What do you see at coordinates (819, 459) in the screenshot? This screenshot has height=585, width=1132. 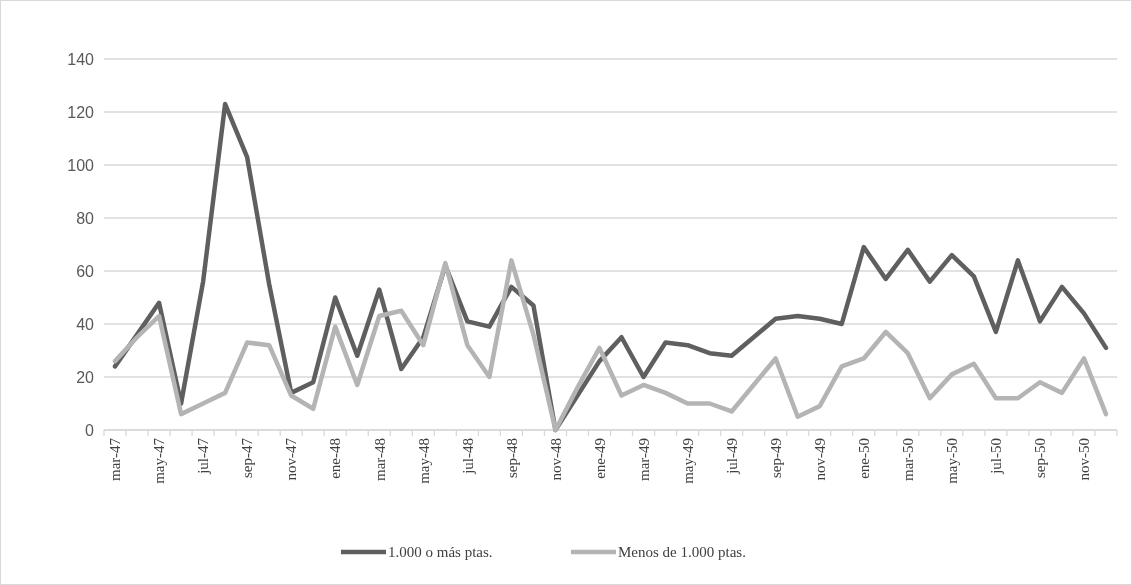 I see `x-tick-label: nov-49` at bounding box center [819, 459].